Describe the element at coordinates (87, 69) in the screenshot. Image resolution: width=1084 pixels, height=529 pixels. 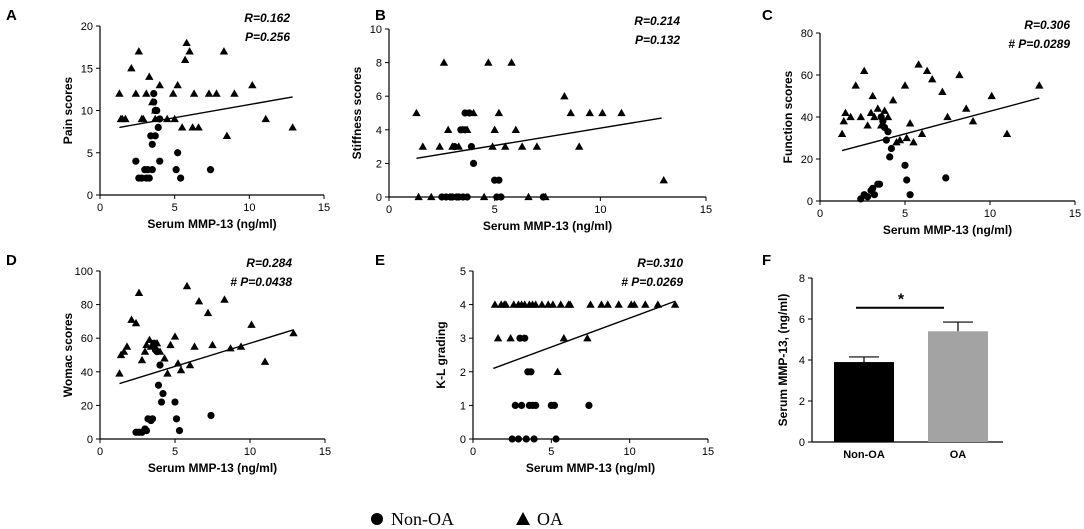
I see `y-tick-label: 15` at that location.